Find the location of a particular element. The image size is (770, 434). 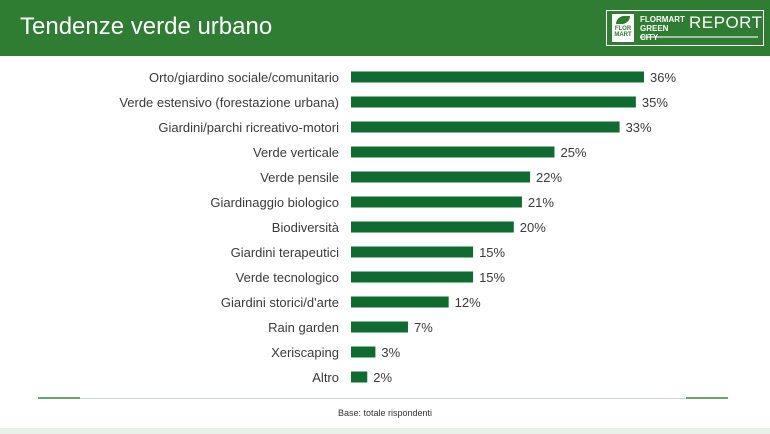

bottom-band is located at coordinates (385, 431).